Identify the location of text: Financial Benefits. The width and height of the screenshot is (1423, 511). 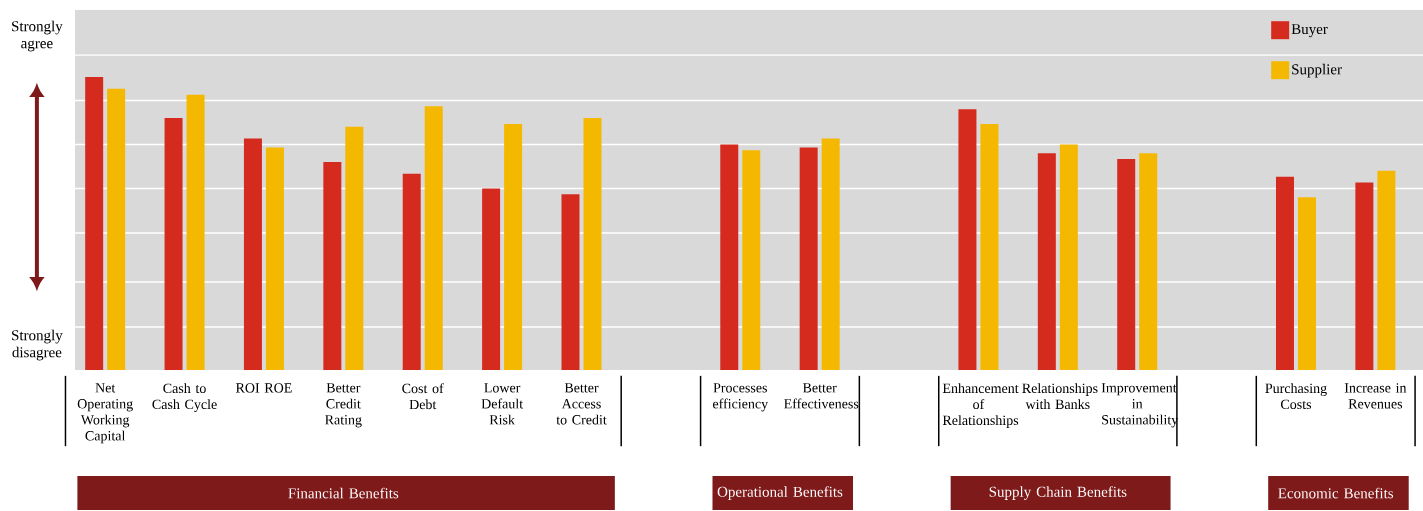
(343, 493).